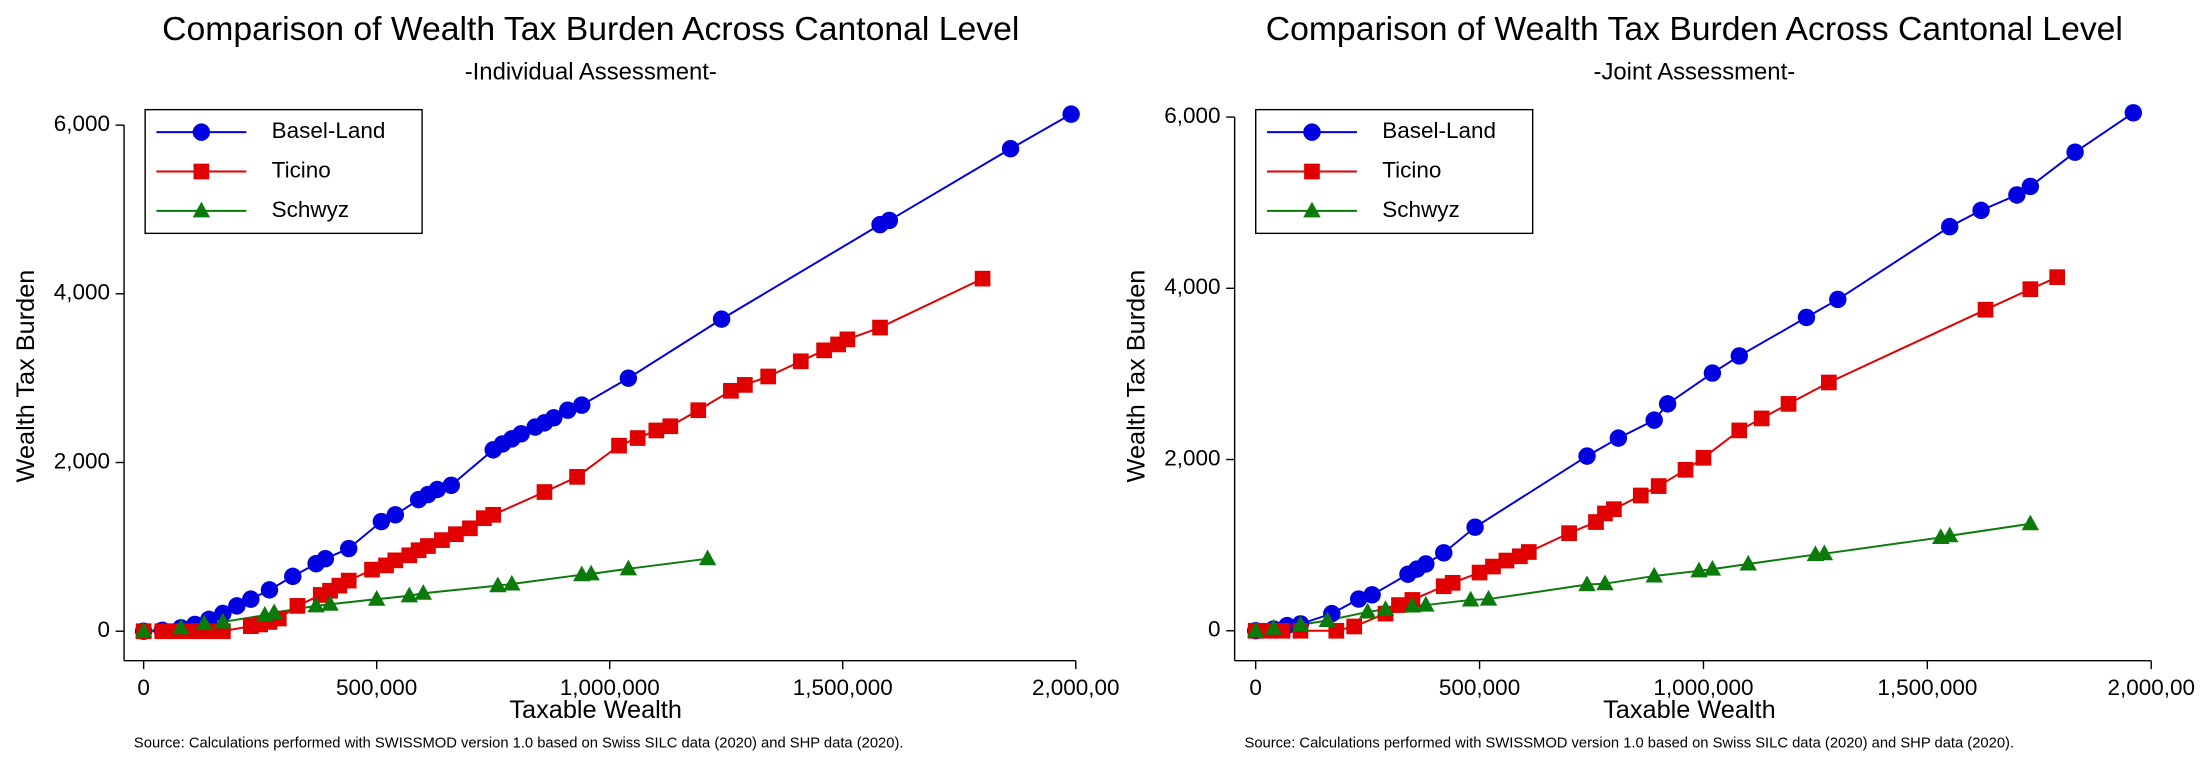  What do you see at coordinates (26, 376) in the screenshot?
I see `y-axis-title: Wealth Tax Burden` at bounding box center [26, 376].